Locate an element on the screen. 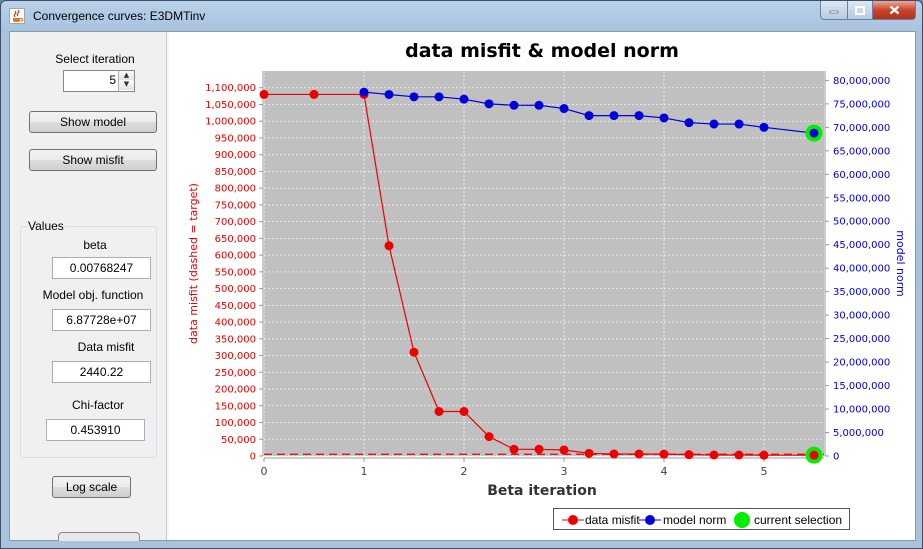 The height and width of the screenshot is (549, 923). x-tick-label: 1 is located at coordinates (364, 471).